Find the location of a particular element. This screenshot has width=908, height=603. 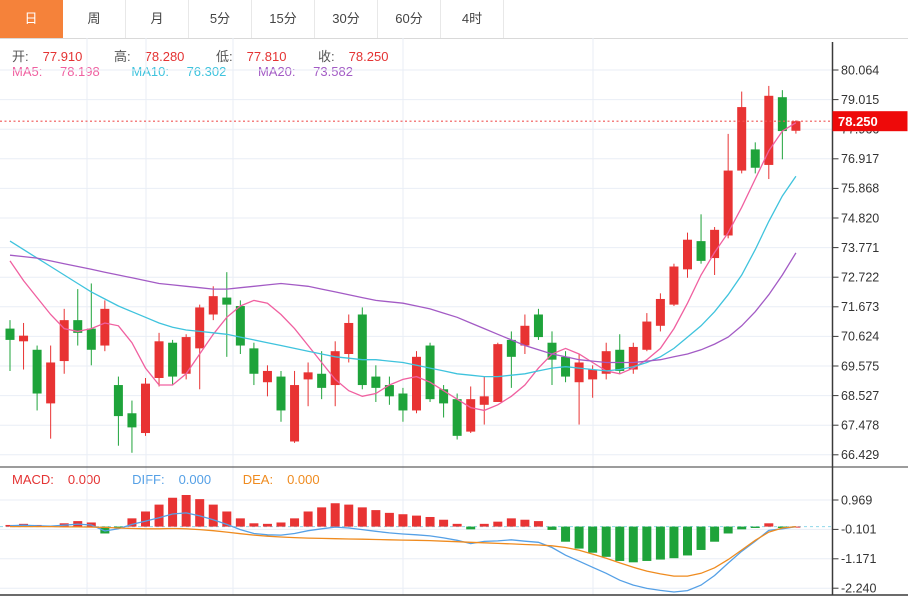

y-axis-label: 74.820 is located at coordinates (860, 218).